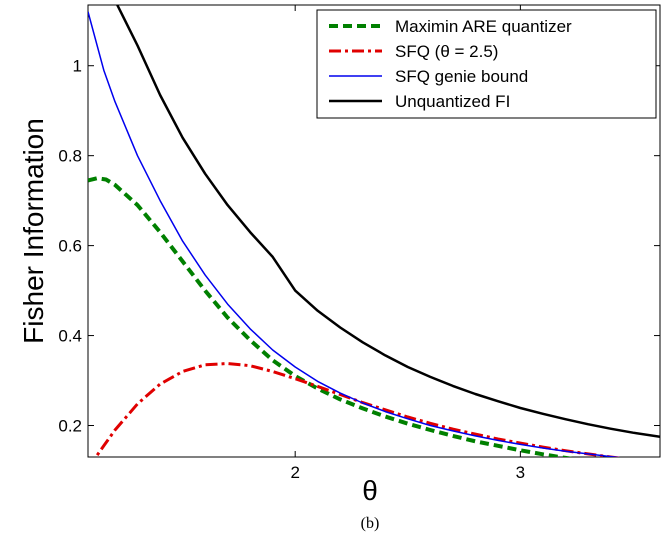 This screenshot has height=541, width=662. What do you see at coordinates (70, 336) in the screenshot?
I see `y-tick-label: 0.4` at bounding box center [70, 336].